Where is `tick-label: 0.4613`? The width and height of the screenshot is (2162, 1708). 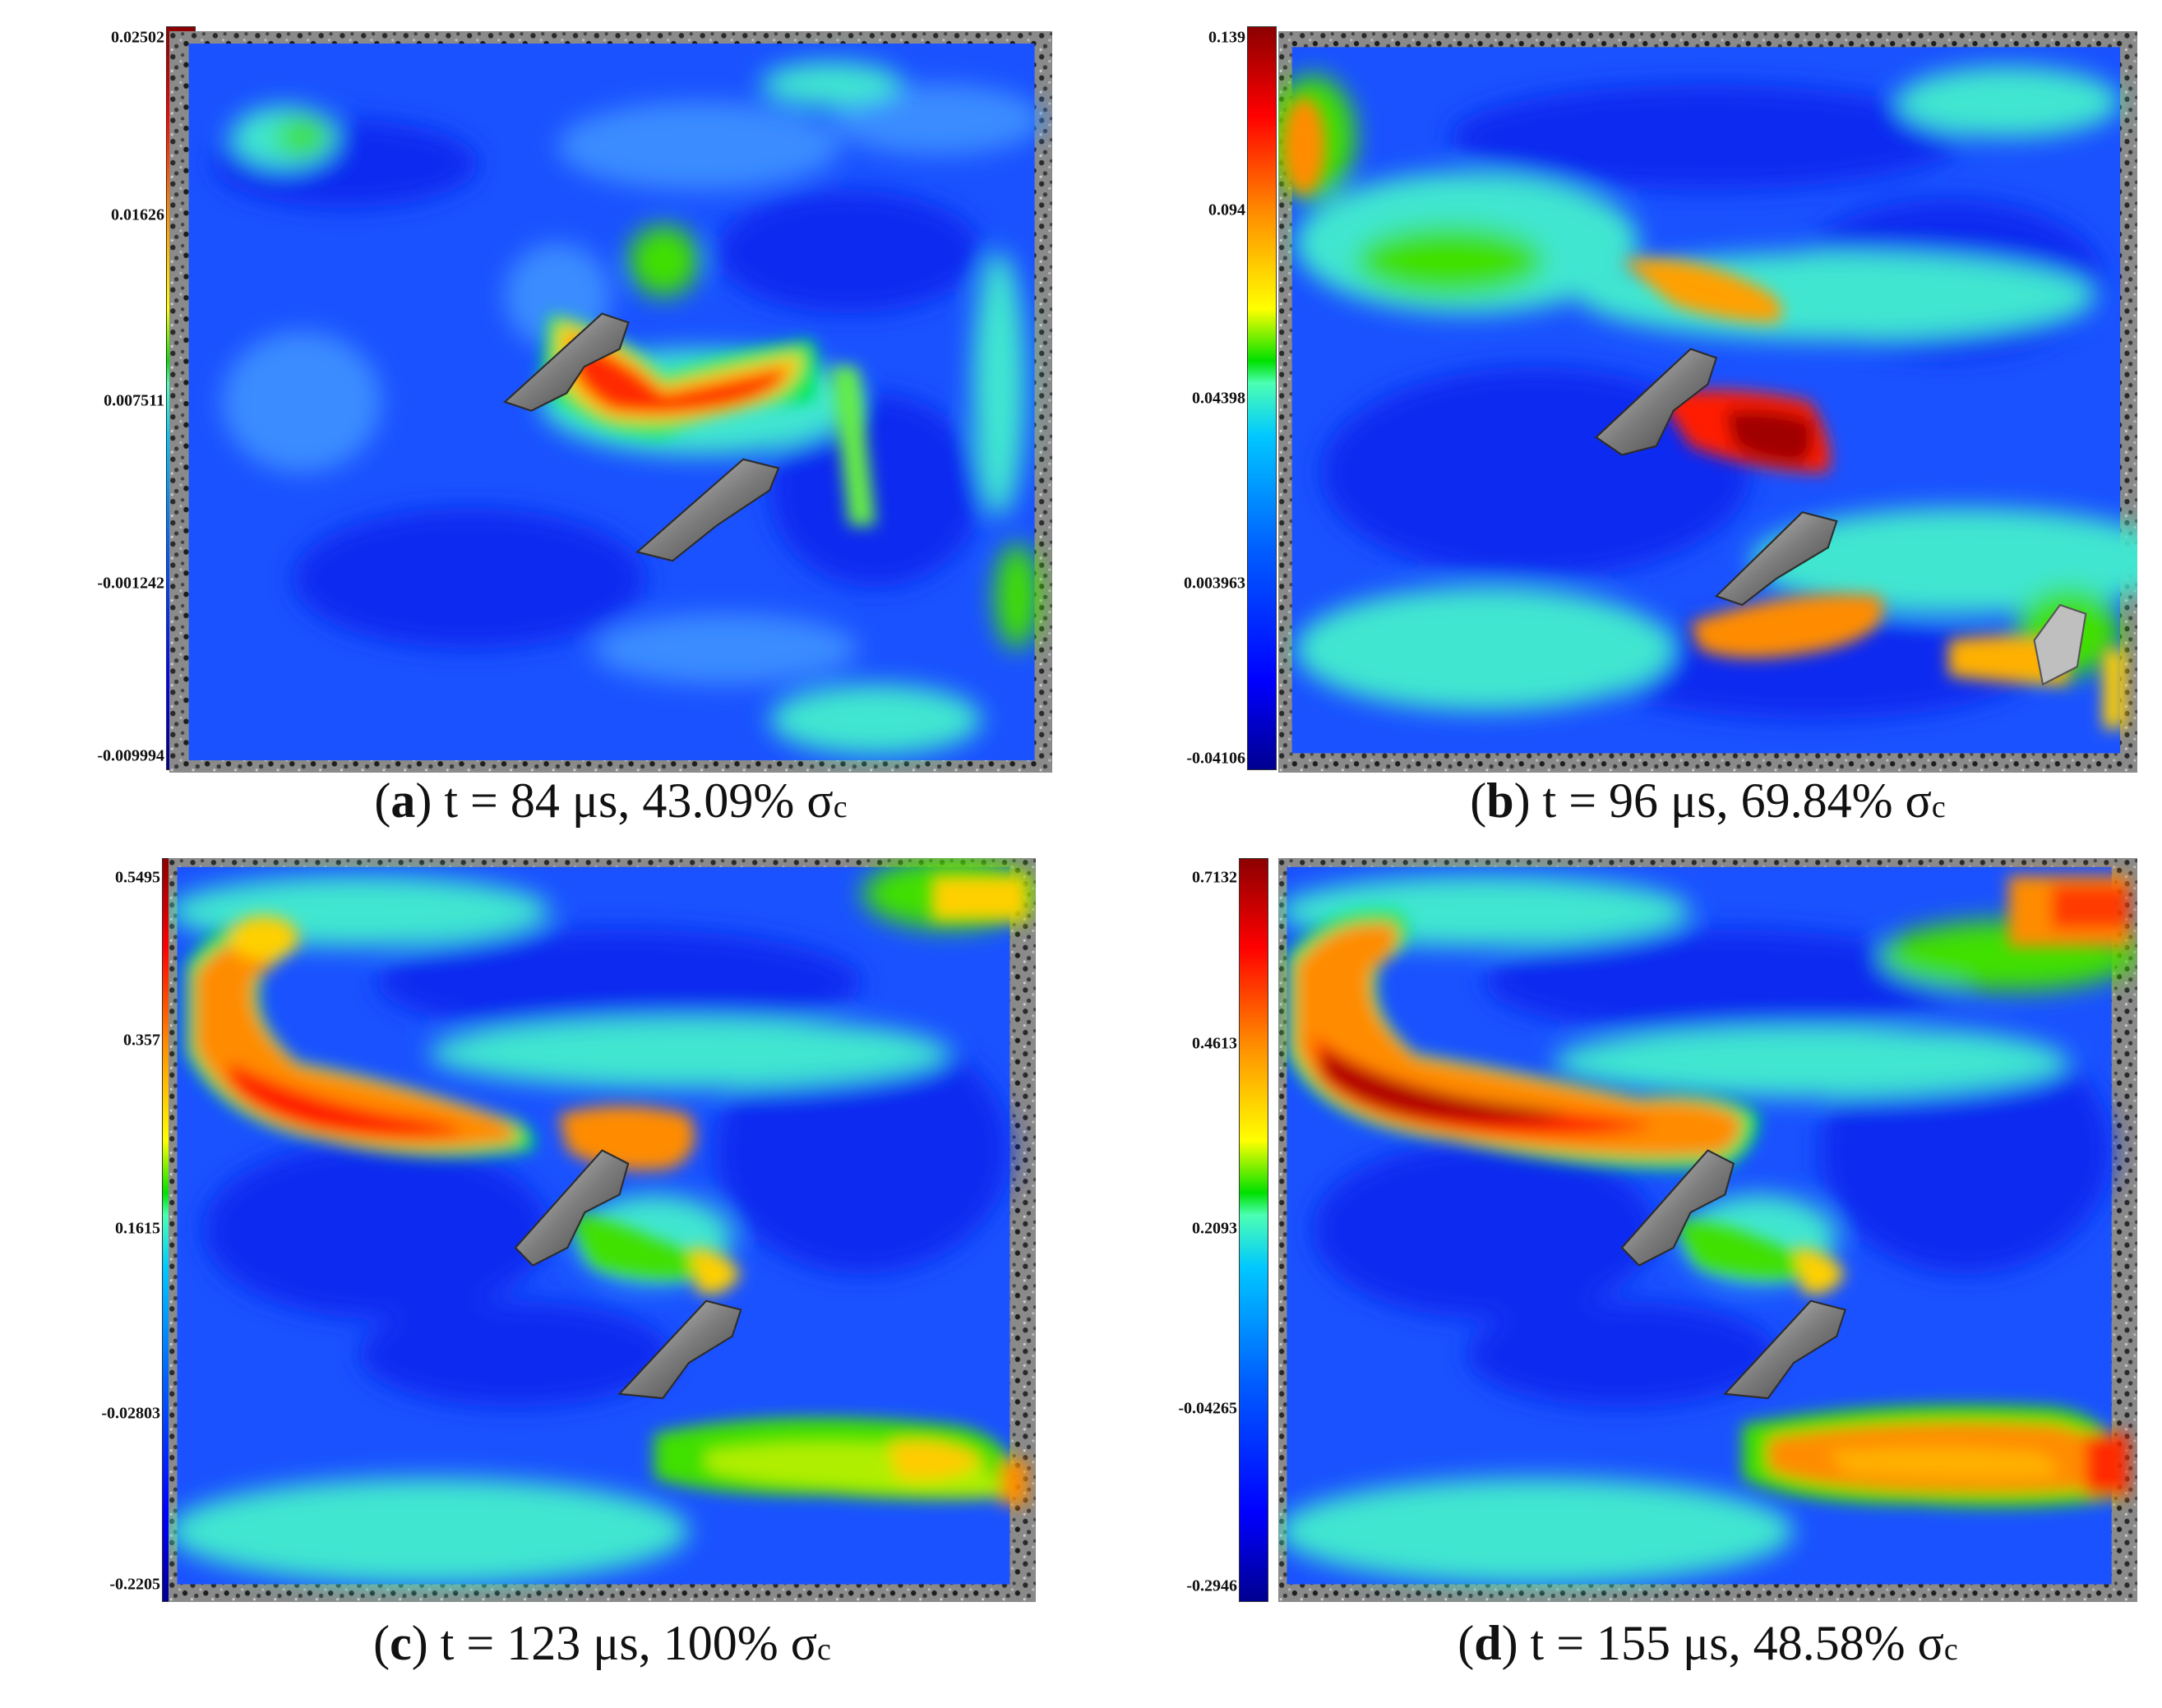
tick-label: 0.4613 is located at coordinates (1214, 1043).